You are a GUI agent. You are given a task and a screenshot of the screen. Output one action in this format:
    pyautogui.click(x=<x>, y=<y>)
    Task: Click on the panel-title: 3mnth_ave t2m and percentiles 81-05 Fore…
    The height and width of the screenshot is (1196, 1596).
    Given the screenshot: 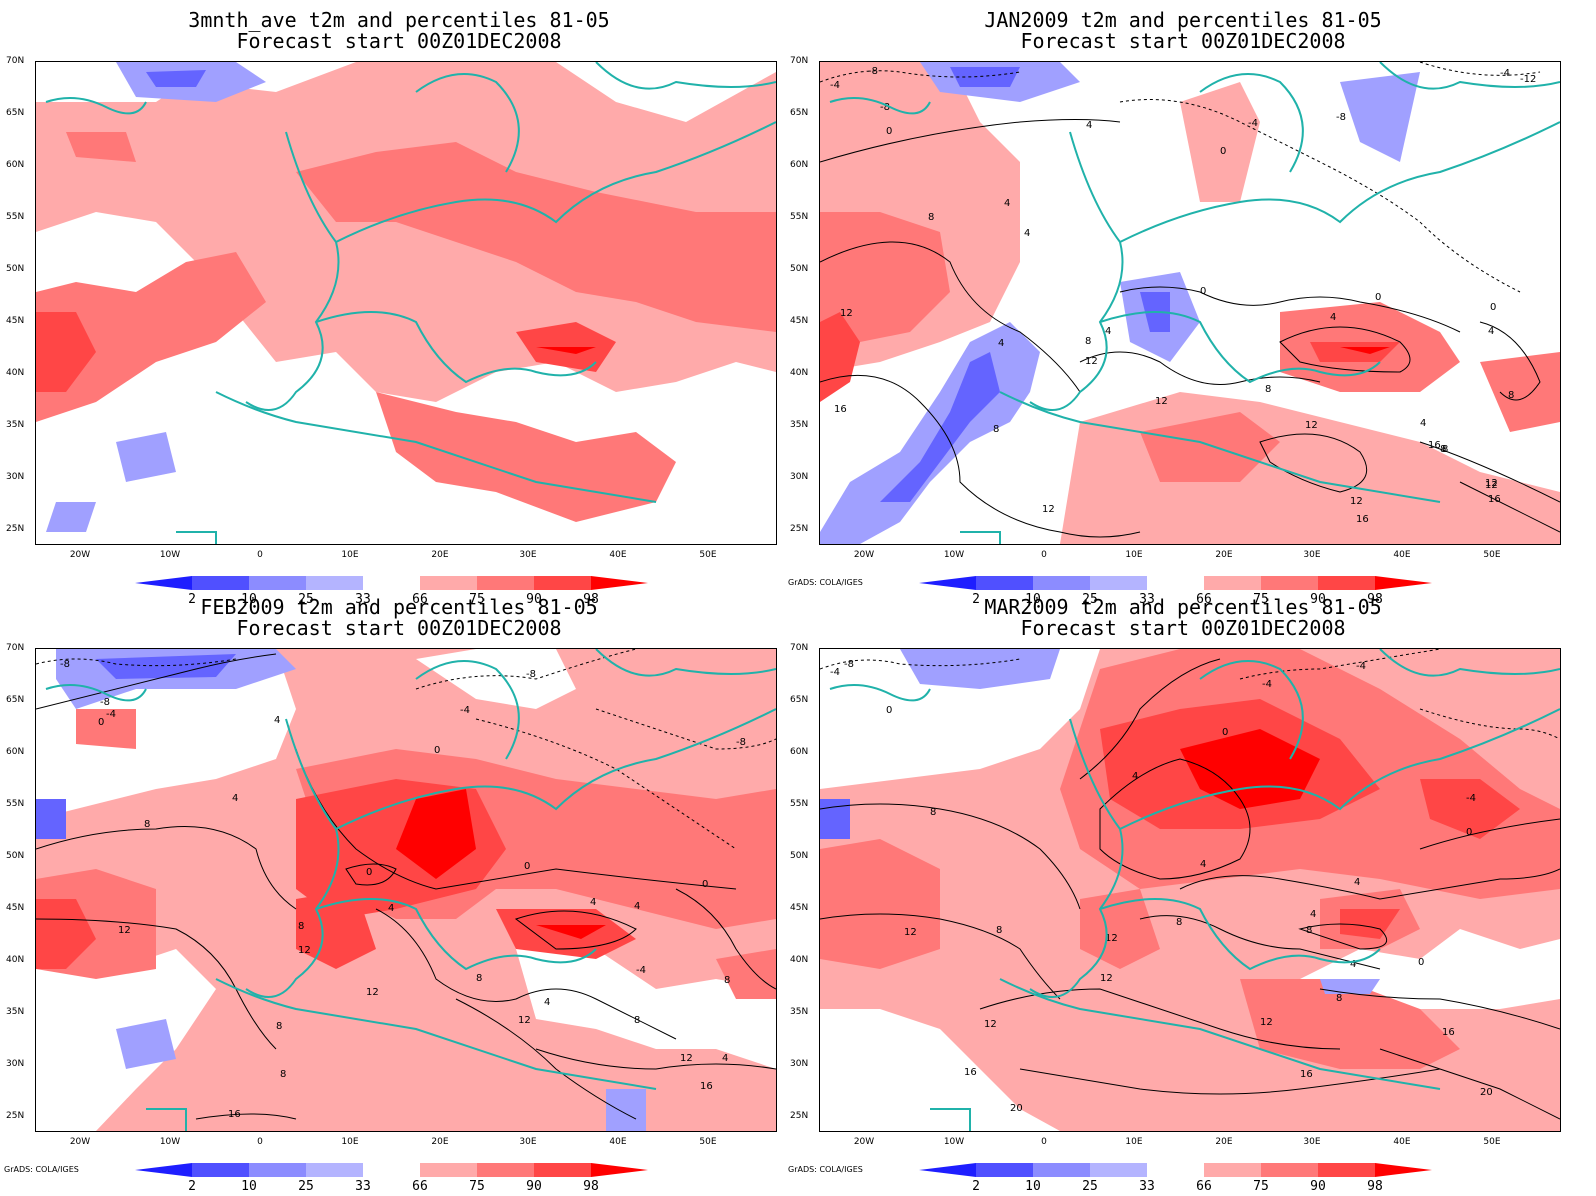 What is the action you would take?
    pyautogui.click(x=399, y=31)
    